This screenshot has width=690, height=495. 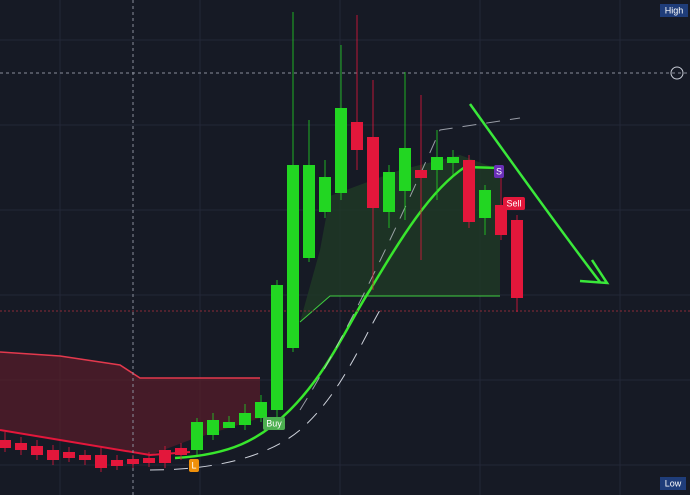 I want to click on drawn-arrow-head, so click(x=594, y=272).